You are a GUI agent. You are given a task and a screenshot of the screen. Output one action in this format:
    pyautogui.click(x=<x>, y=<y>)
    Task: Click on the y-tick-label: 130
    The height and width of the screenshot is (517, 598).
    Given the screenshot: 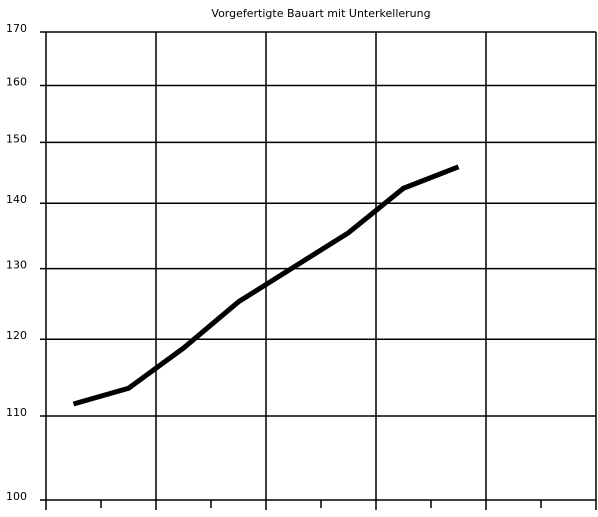 What is the action you would take?
    pyautogui.click(x=16, y=265)
    